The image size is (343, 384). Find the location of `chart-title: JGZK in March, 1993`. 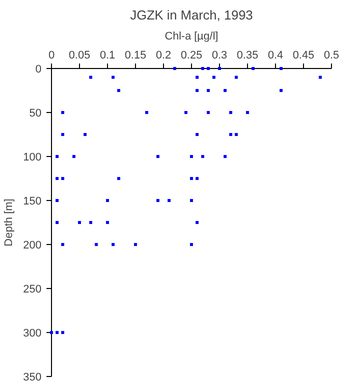

chart-title: JGZK in March, 1993 is located at coordinates (191, 15).